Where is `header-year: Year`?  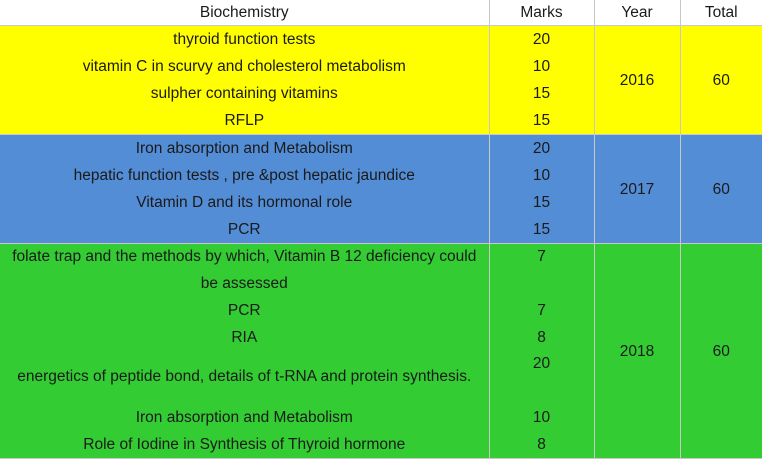 header-year: Year is located at coordinates (636, 13).